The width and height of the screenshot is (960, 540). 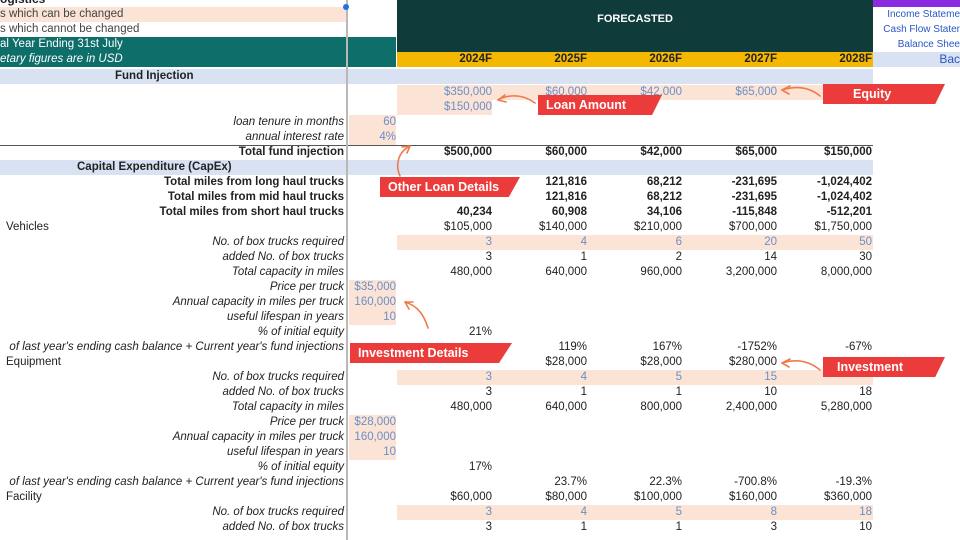 What do you see at coordinates (865, 257) in the screenshot?
I see `vehicles-added-2028: 30` at bounding box center [865, 257].